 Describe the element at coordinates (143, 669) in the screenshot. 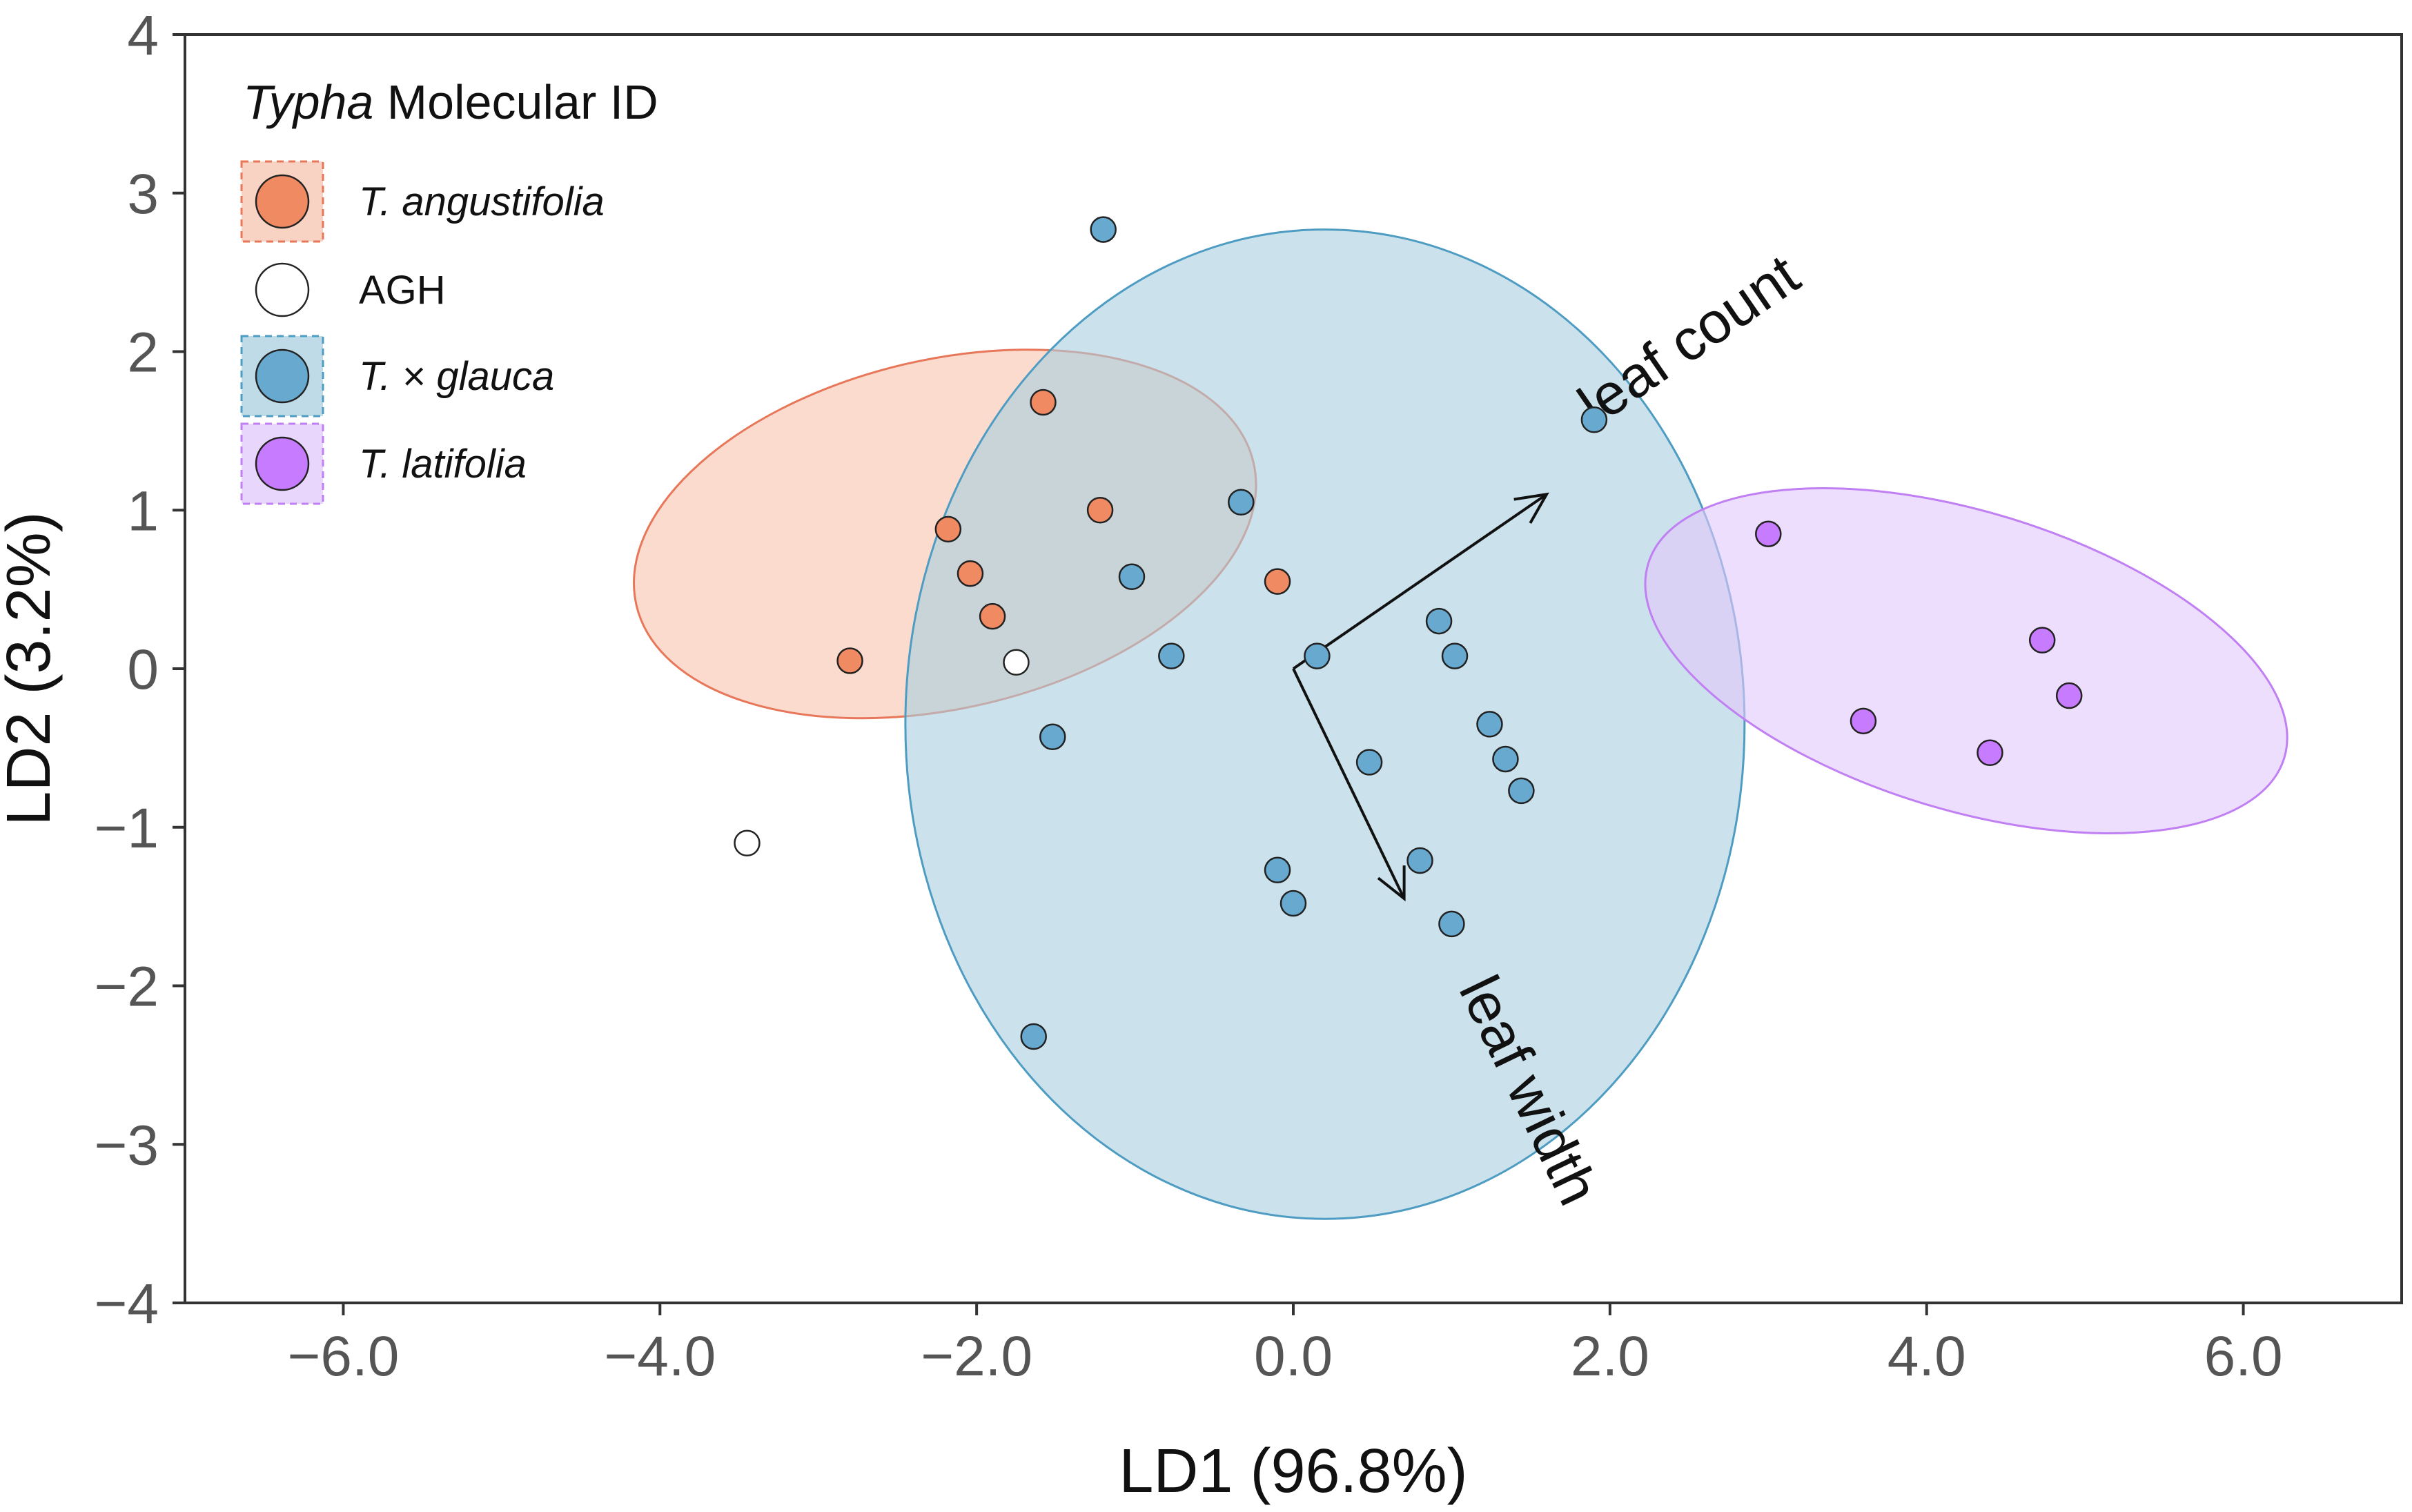

I see `y-tick-label: 0` at that location.